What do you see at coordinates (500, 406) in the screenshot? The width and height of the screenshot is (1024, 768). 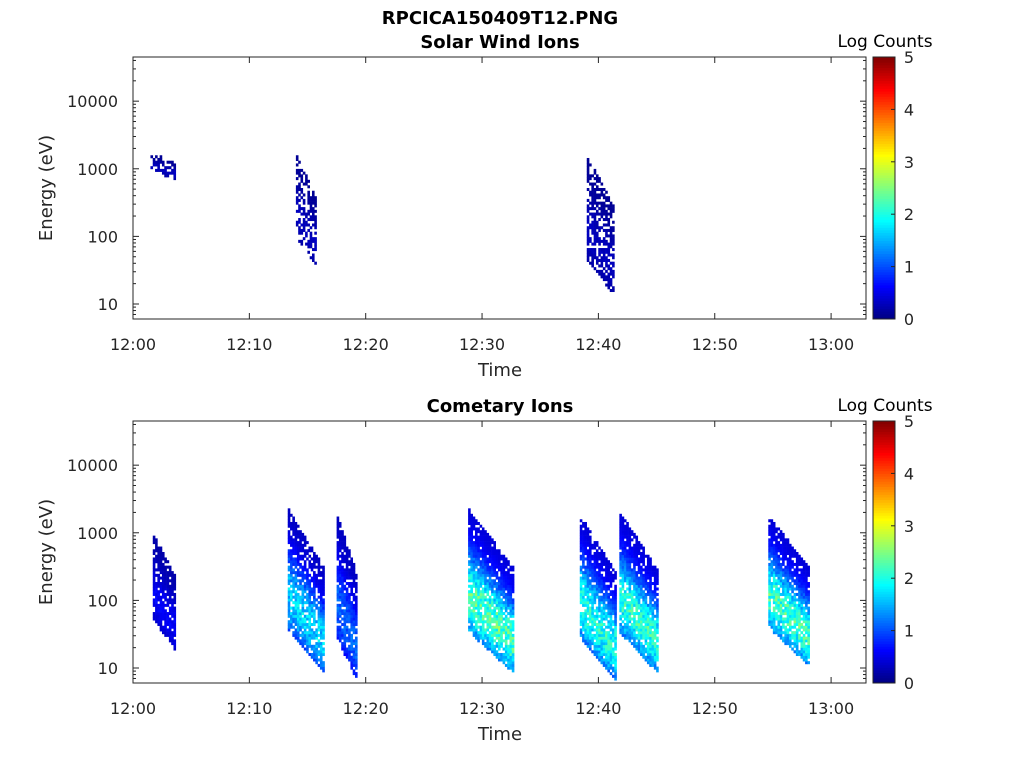 I see `cometary-title: Cometary Ions` at bounding box center [500, 406].